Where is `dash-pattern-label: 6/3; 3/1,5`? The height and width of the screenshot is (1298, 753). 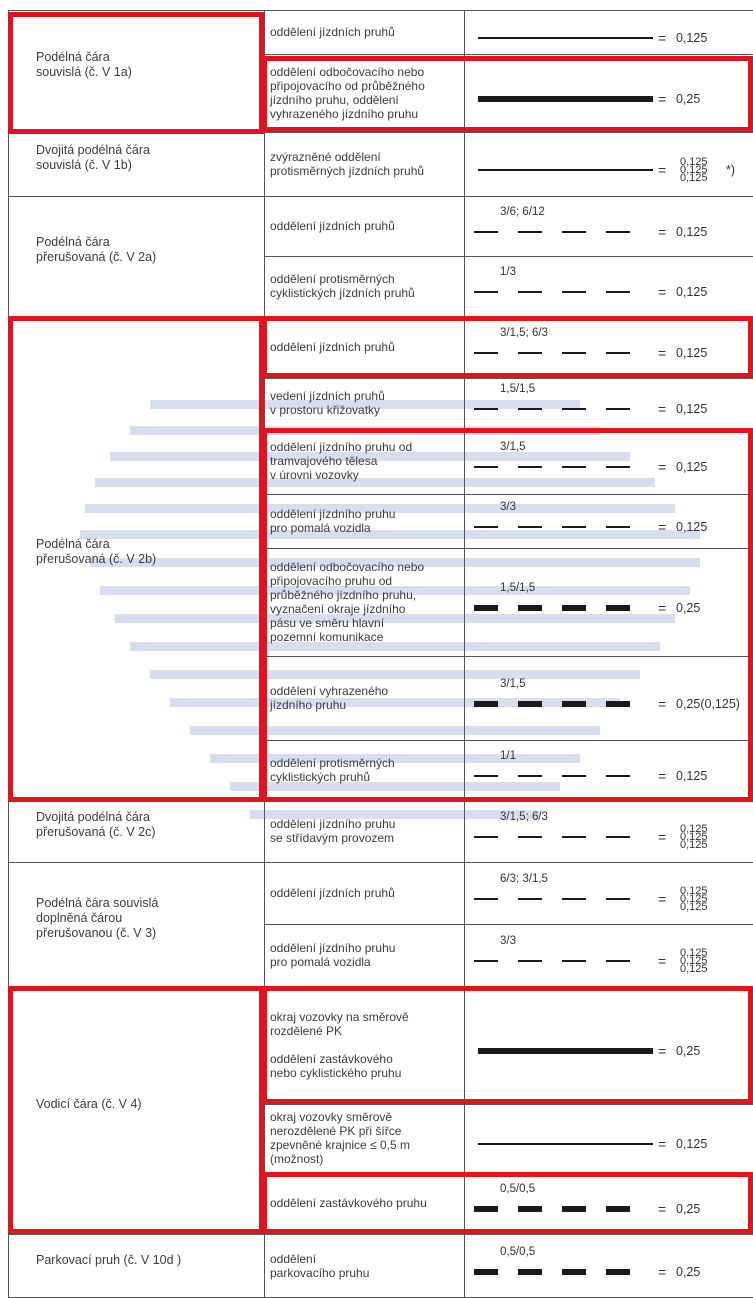 dash-pattern-label: 6/3; 3/1,5 is located at coordinates (524, 879).